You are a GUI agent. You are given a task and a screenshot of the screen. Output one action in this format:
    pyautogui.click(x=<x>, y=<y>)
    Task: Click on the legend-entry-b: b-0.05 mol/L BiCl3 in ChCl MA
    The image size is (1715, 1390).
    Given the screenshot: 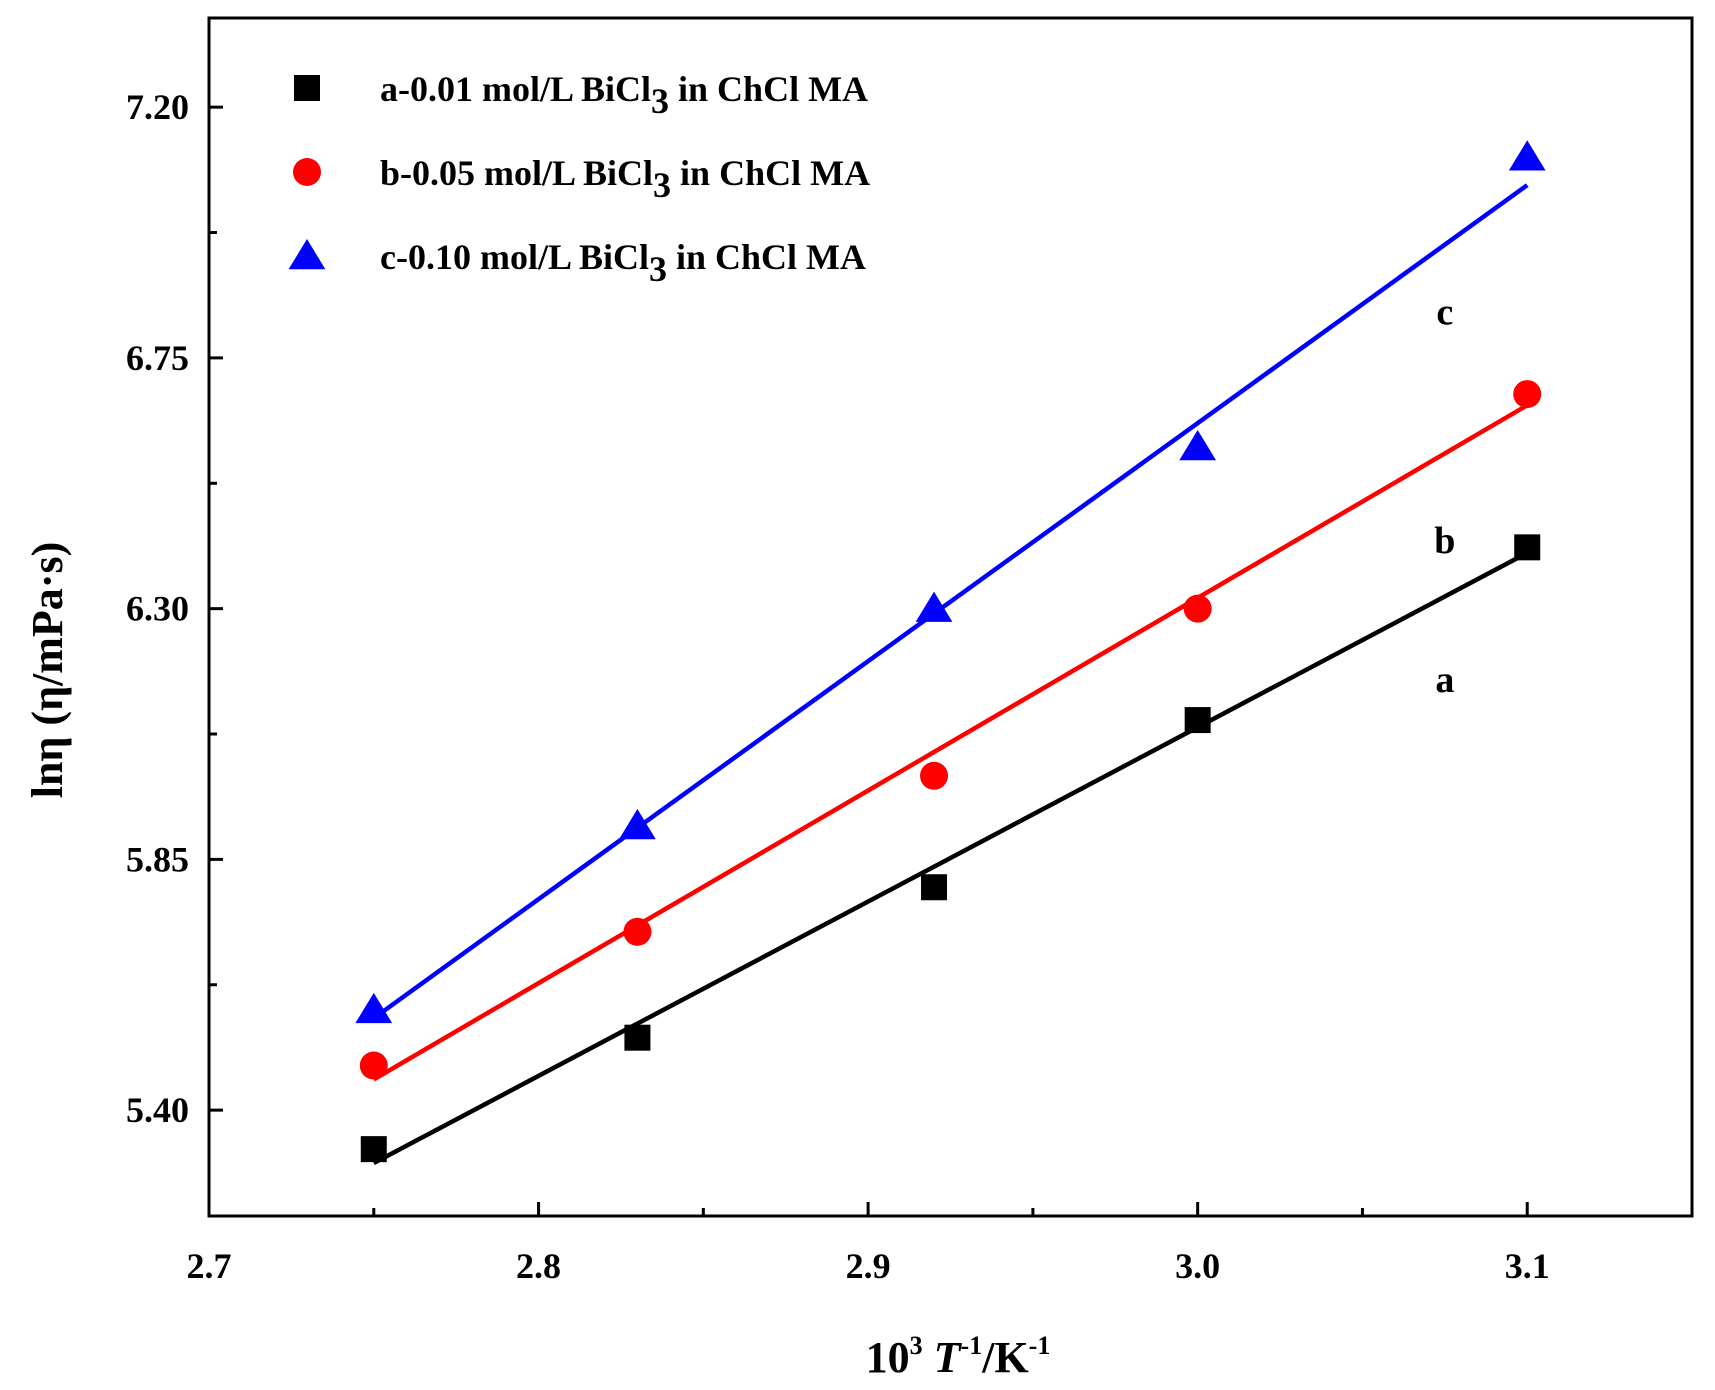 What is the action you would take?
    pyautogui.click(x=625, y=179)
    